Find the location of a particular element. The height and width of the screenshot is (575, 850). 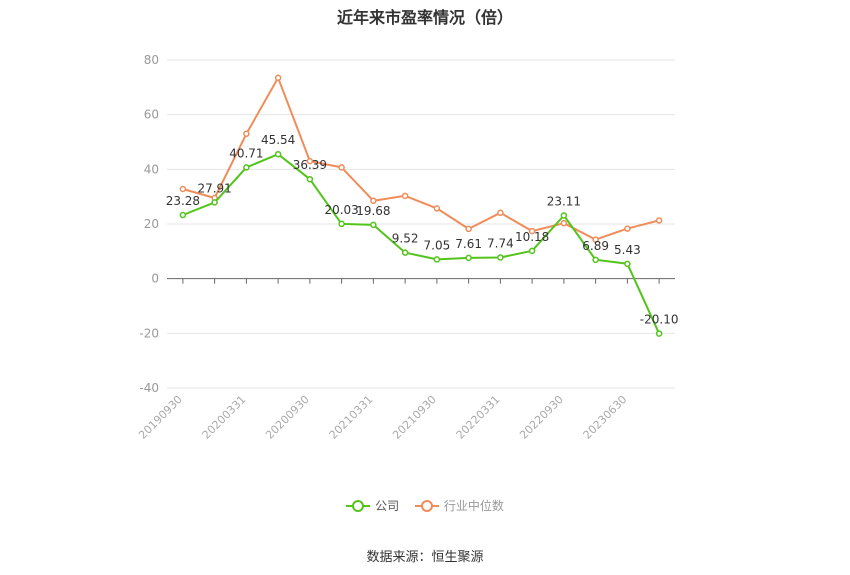

x-tick-label: 20210331 is located at coordinates (351, 417).